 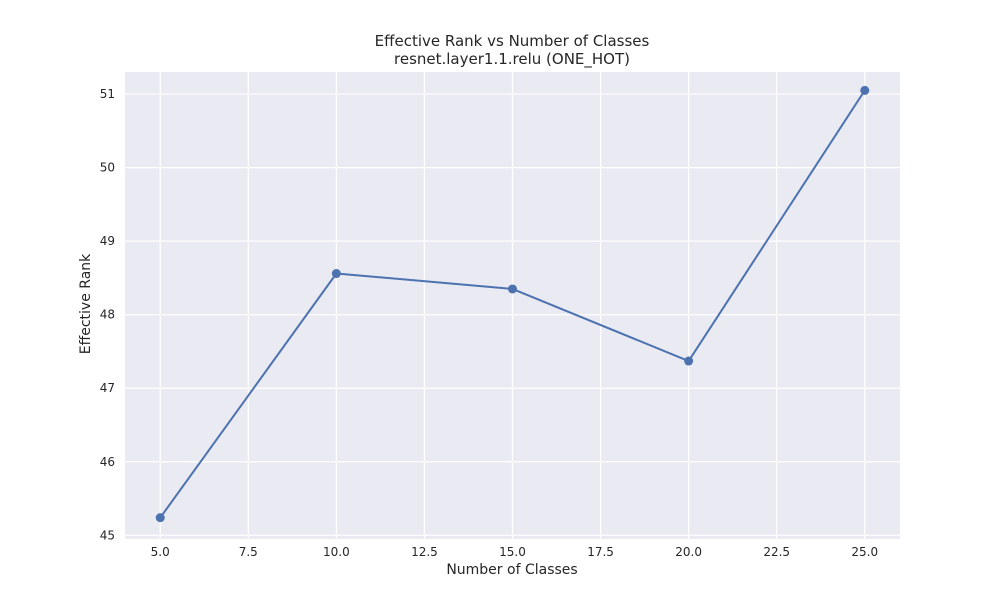 What do you see at coordinates (248, 552) in the screenshot?
I see `x-tick-label: 7.5` at bounding box center [248, 552].